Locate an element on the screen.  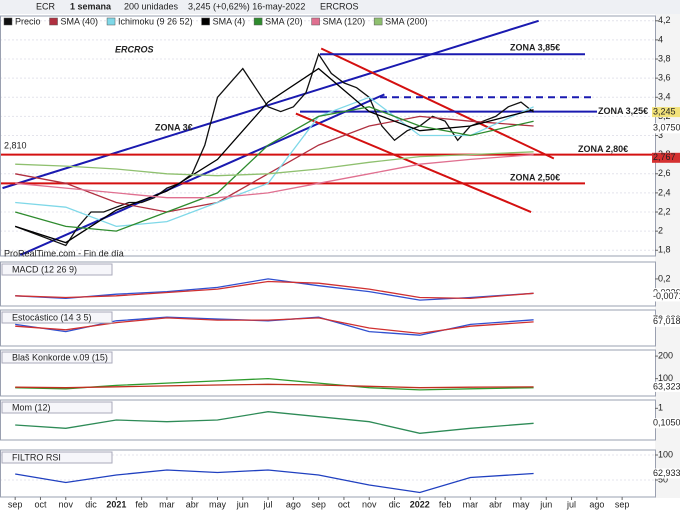
x-tick-label: 2021 is located at coordinates (116, 504).